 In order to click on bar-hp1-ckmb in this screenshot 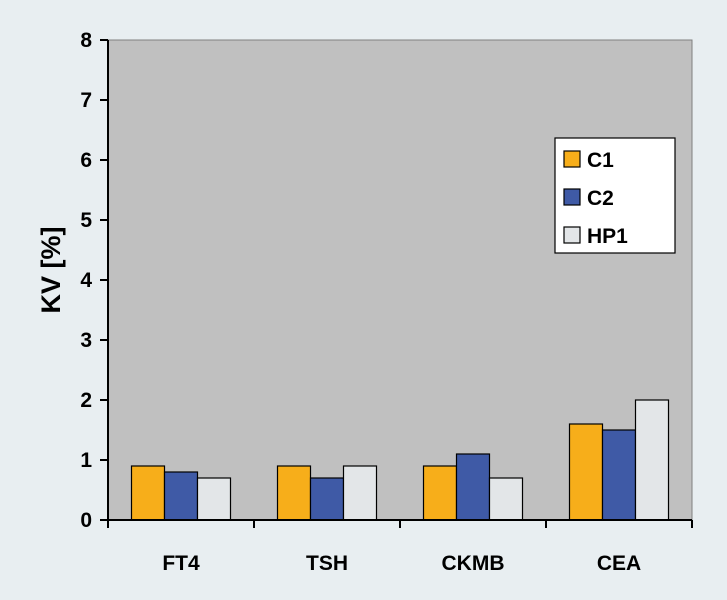, I will do `click(506, 499)`.